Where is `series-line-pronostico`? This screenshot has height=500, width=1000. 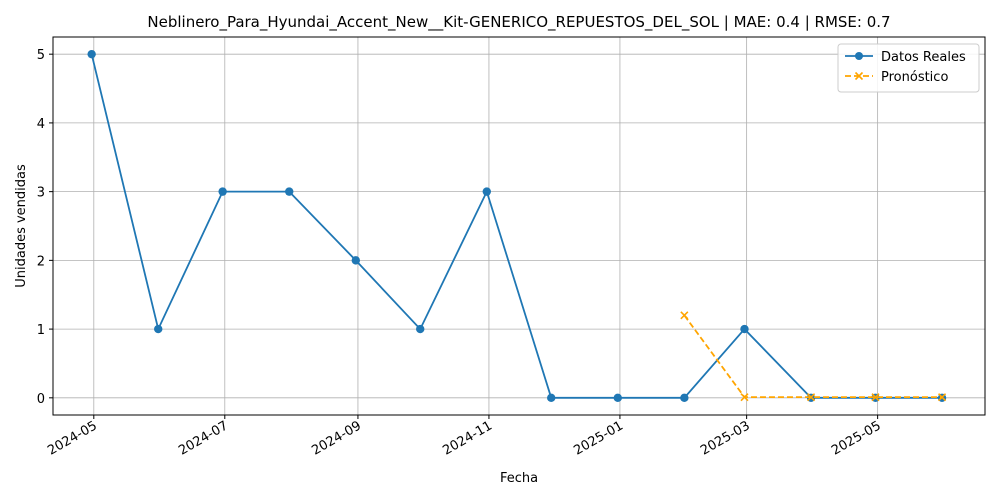
series-line-pronostico is located at coordinates (813, 356).